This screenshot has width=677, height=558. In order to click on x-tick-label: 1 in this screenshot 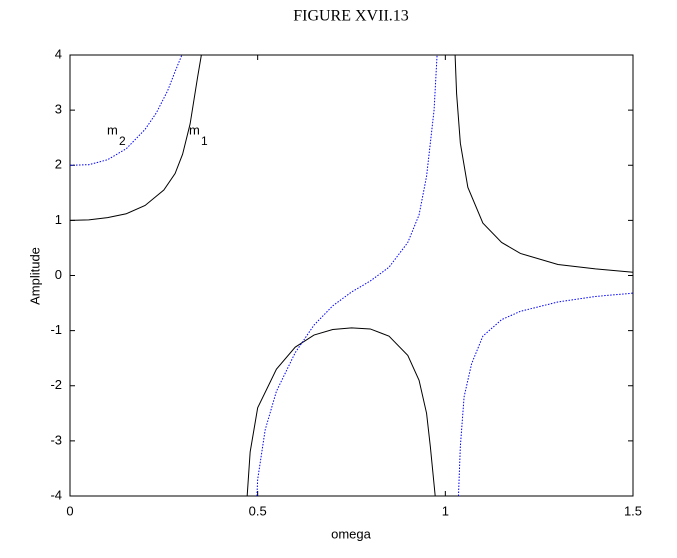, I will do `click(445, 510)`.